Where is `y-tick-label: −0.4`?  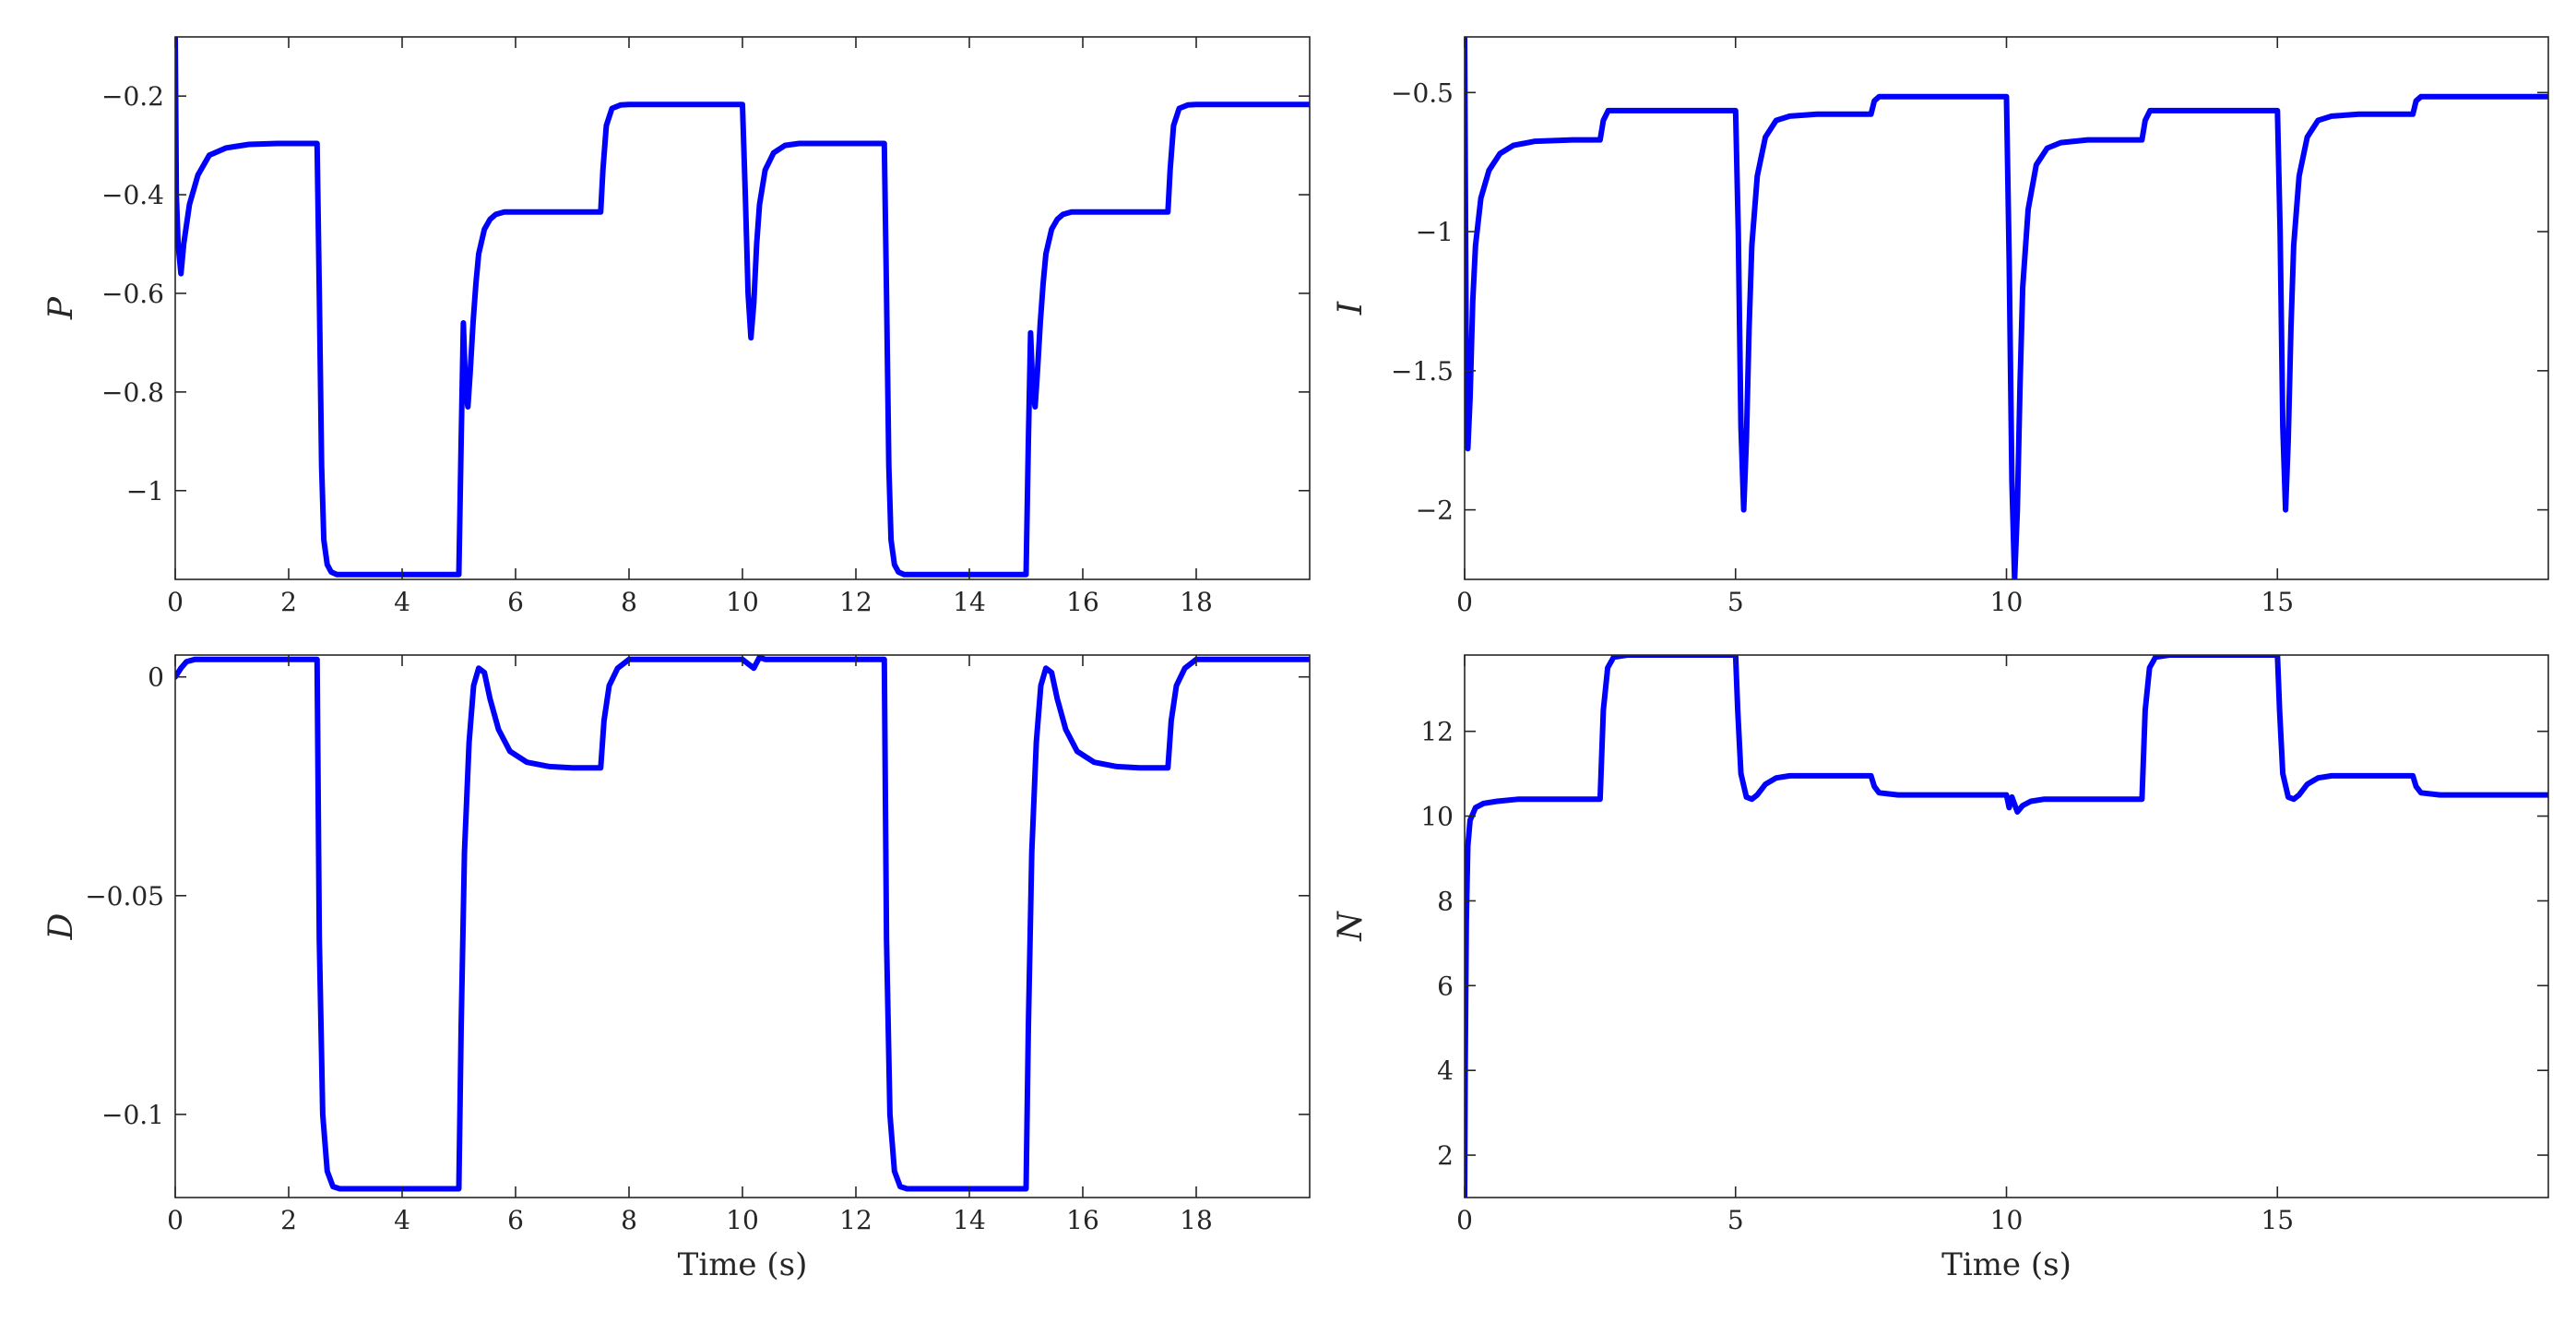
y-tick-label: −0.4 is located at coordinates (132, 195).